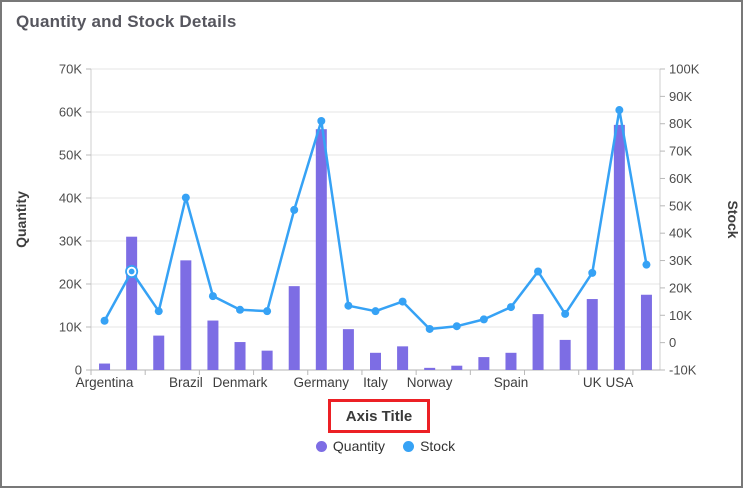 The image size is (743, 488). Describe the element at coordinates (78, 370) in the screenshot. I see `left-axis-tick-label: 0` at that location.